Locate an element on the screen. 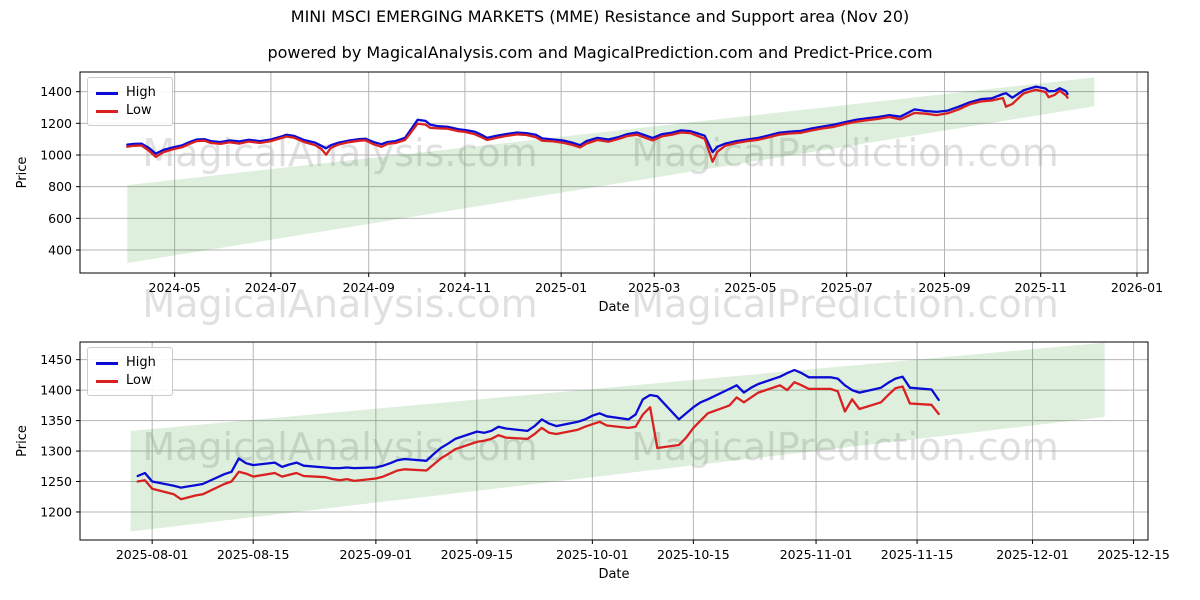 Image resolution: width=1200 pixels, height=600 pixels. x-tick-label: 2025-07 is located at coordinates (847, 287).